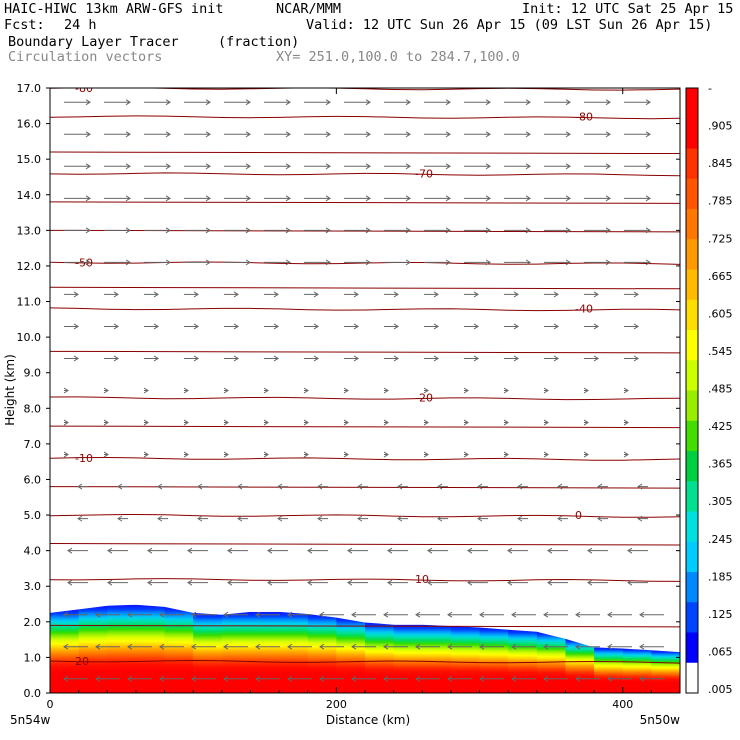 This screenshot has width=740, height=740. Describe the element at coordinates (720, 163) in the screenshot. I see `colorbar-label: .845` at that location.